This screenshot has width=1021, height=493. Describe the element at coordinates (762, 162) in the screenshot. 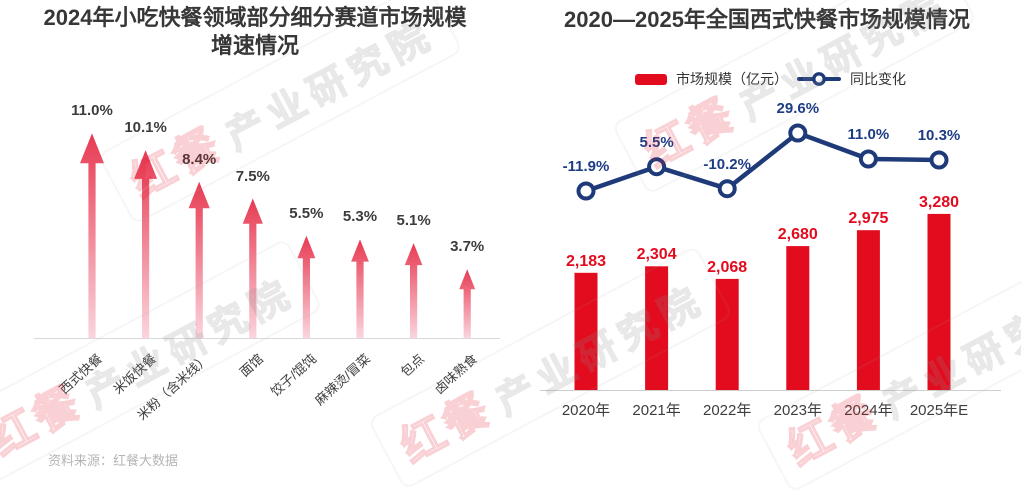

I see `yoy-line` at that location.